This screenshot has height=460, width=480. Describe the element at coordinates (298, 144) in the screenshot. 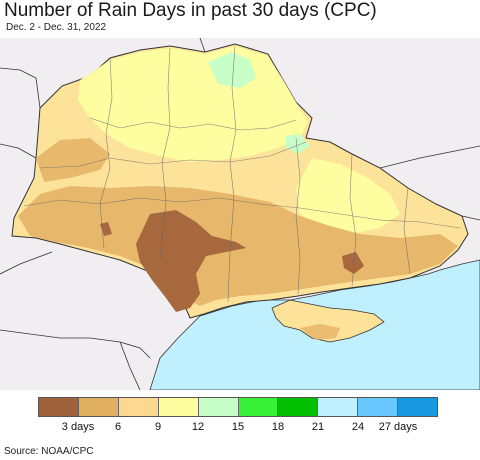

I see `green-patch-east` at that location.